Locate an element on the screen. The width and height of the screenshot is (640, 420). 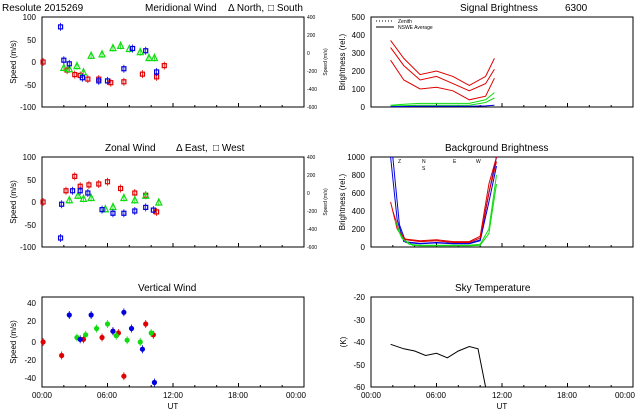
zonal-ytick: -50 is located at coordinates (30, 225).